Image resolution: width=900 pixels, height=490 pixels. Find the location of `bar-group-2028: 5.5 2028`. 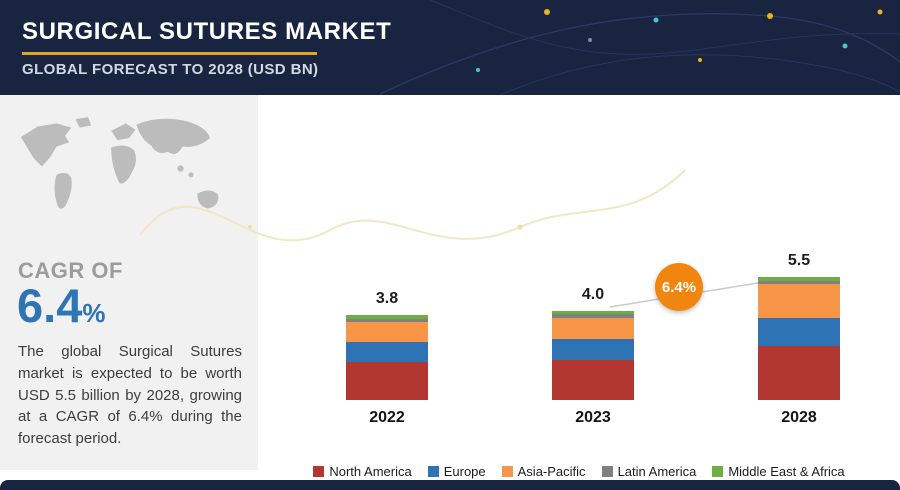

bar-group-2028: 5.5 2028 is located at coordinates (799, 340).